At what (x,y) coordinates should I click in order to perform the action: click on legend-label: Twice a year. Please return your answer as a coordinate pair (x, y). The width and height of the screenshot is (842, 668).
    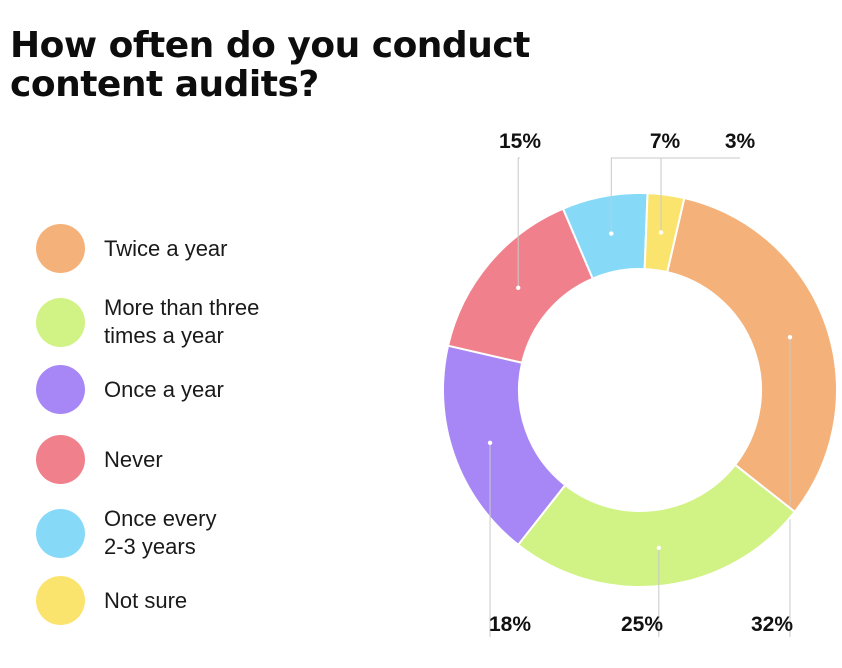
    Looking at the image, I should click on (166, 248).